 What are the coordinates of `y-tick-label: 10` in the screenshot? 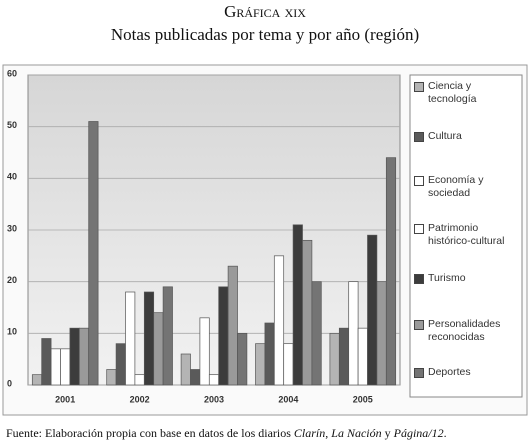 It's located at (12, 332).